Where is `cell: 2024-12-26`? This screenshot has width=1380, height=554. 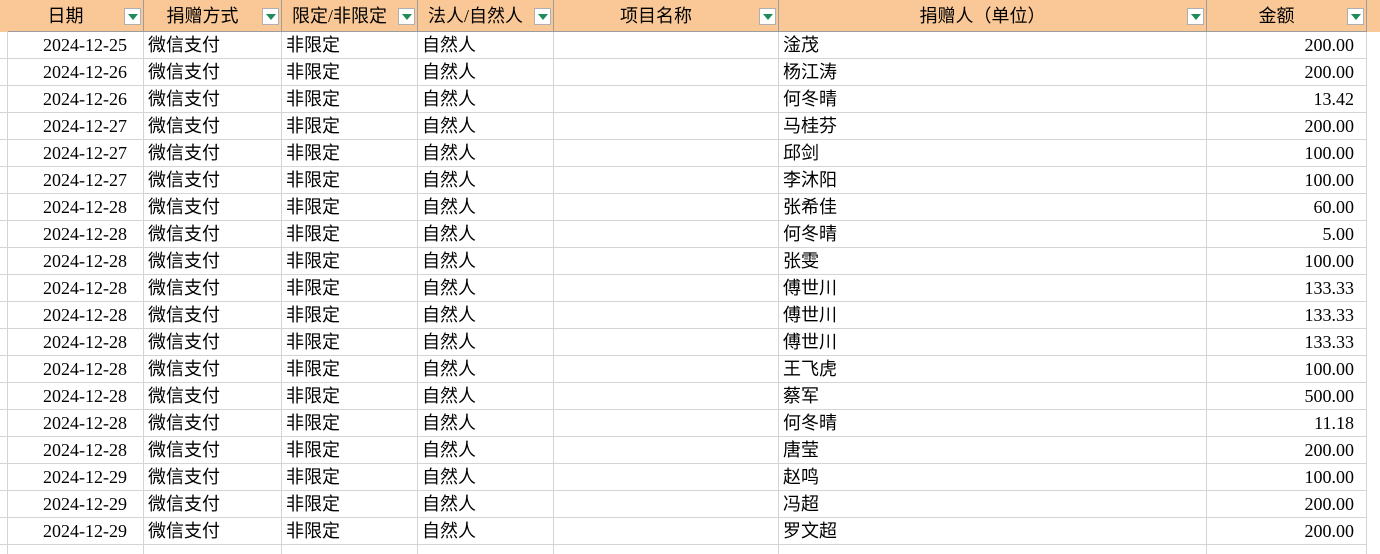
cell: 2024-12-26 is located at coordinates (76, 72).